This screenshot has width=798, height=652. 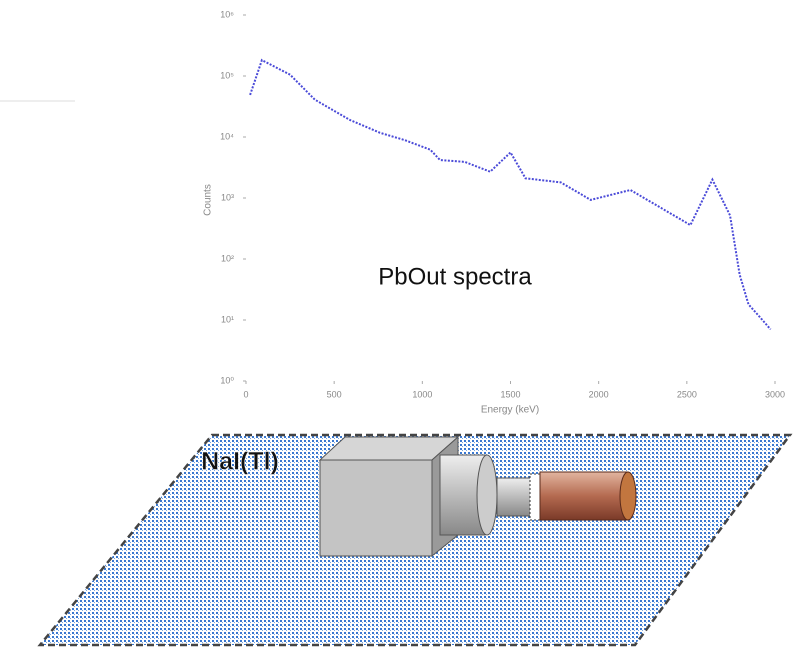 What do you see at coordinates (487, 495) in the screenshot?
I see `cylinder-1-face` at bounding box center [487, 495].